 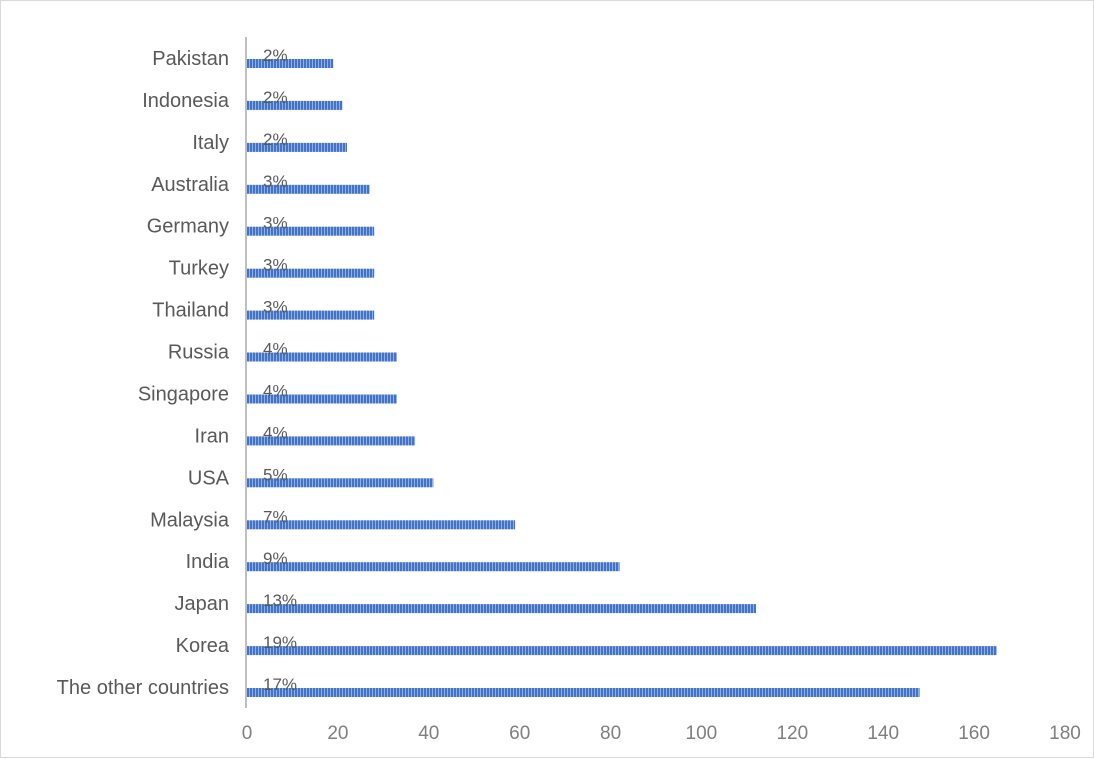 I want to click on data-labels: 2% 2% 2% 3% 3% 3% 3% 4% 4% 4% 5% 7% 9% 13% 19% 17%, so click(x=280, y=370).